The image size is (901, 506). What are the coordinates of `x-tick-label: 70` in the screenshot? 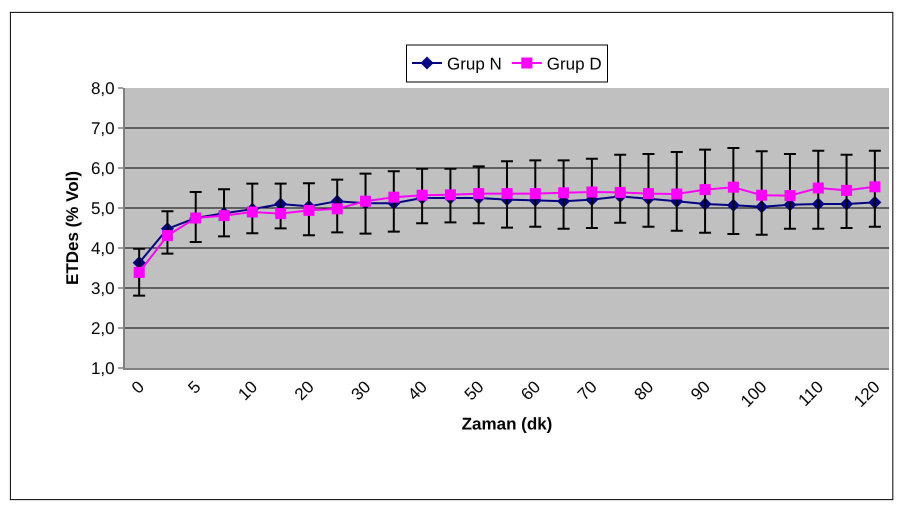 It's located at (587, 390).